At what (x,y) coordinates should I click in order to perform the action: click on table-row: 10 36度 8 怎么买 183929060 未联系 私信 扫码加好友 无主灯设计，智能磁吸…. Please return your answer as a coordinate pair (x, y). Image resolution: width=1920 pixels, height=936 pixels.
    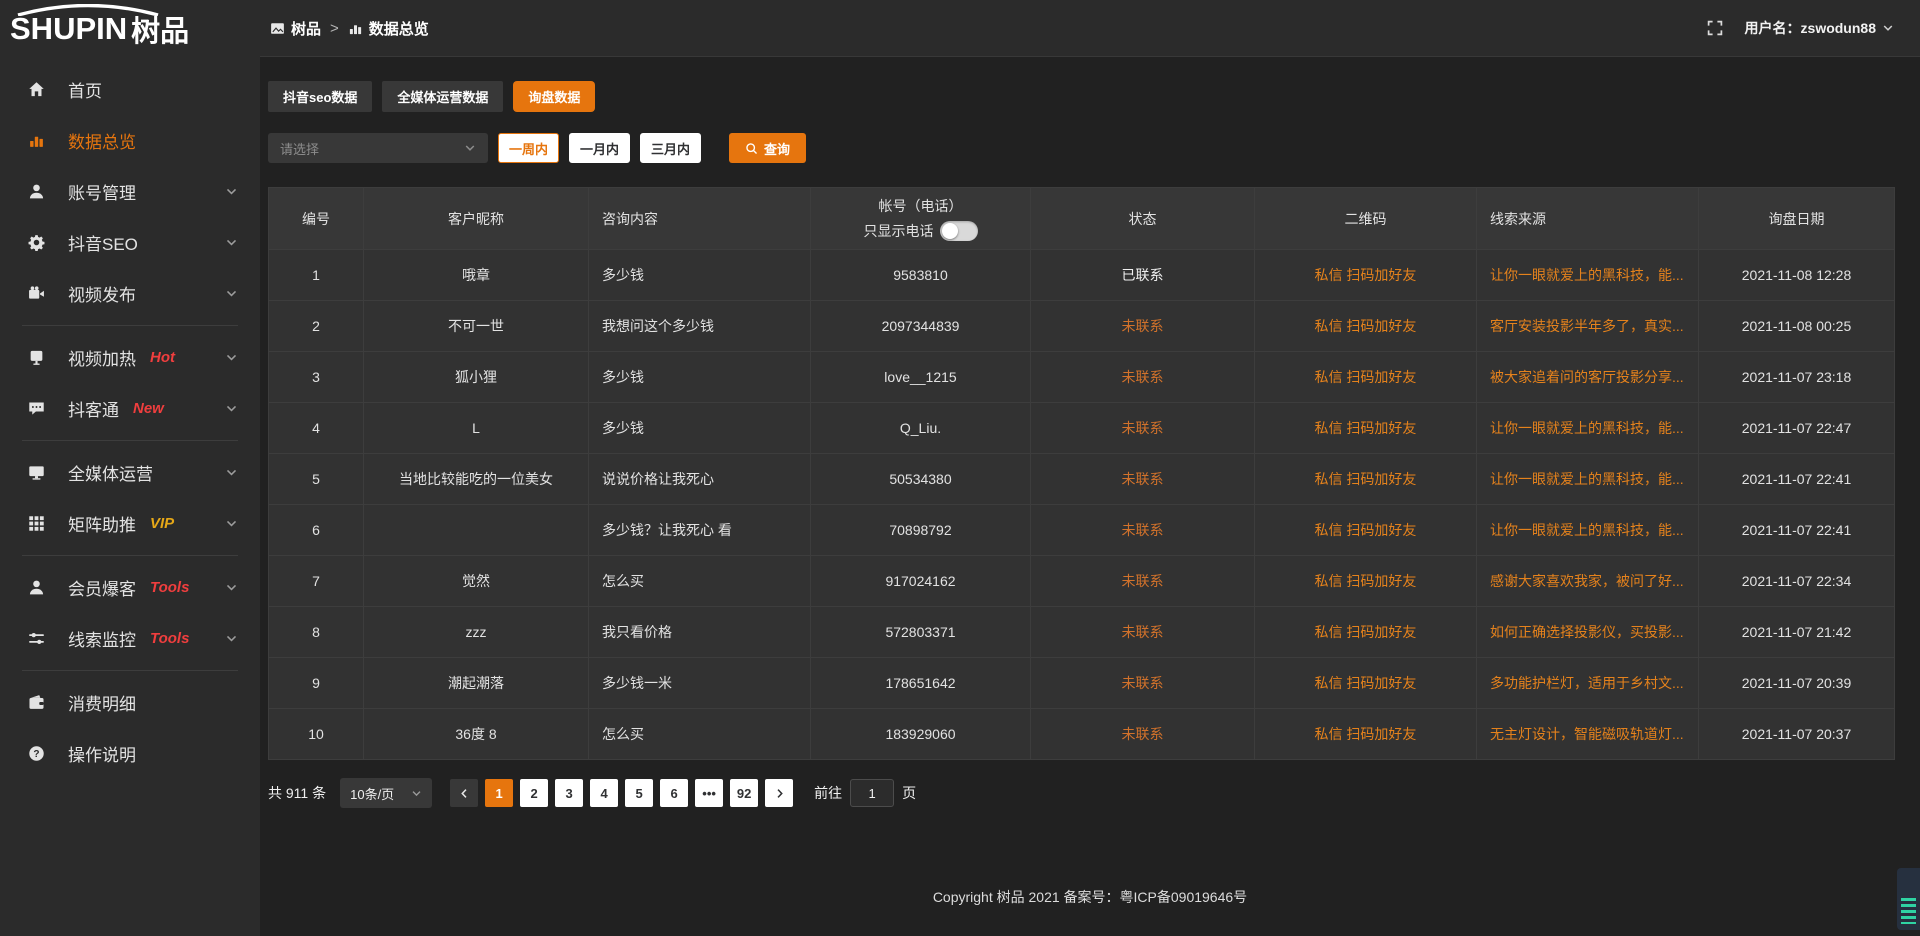
    Looking at the image, I should click on (1081, 734).